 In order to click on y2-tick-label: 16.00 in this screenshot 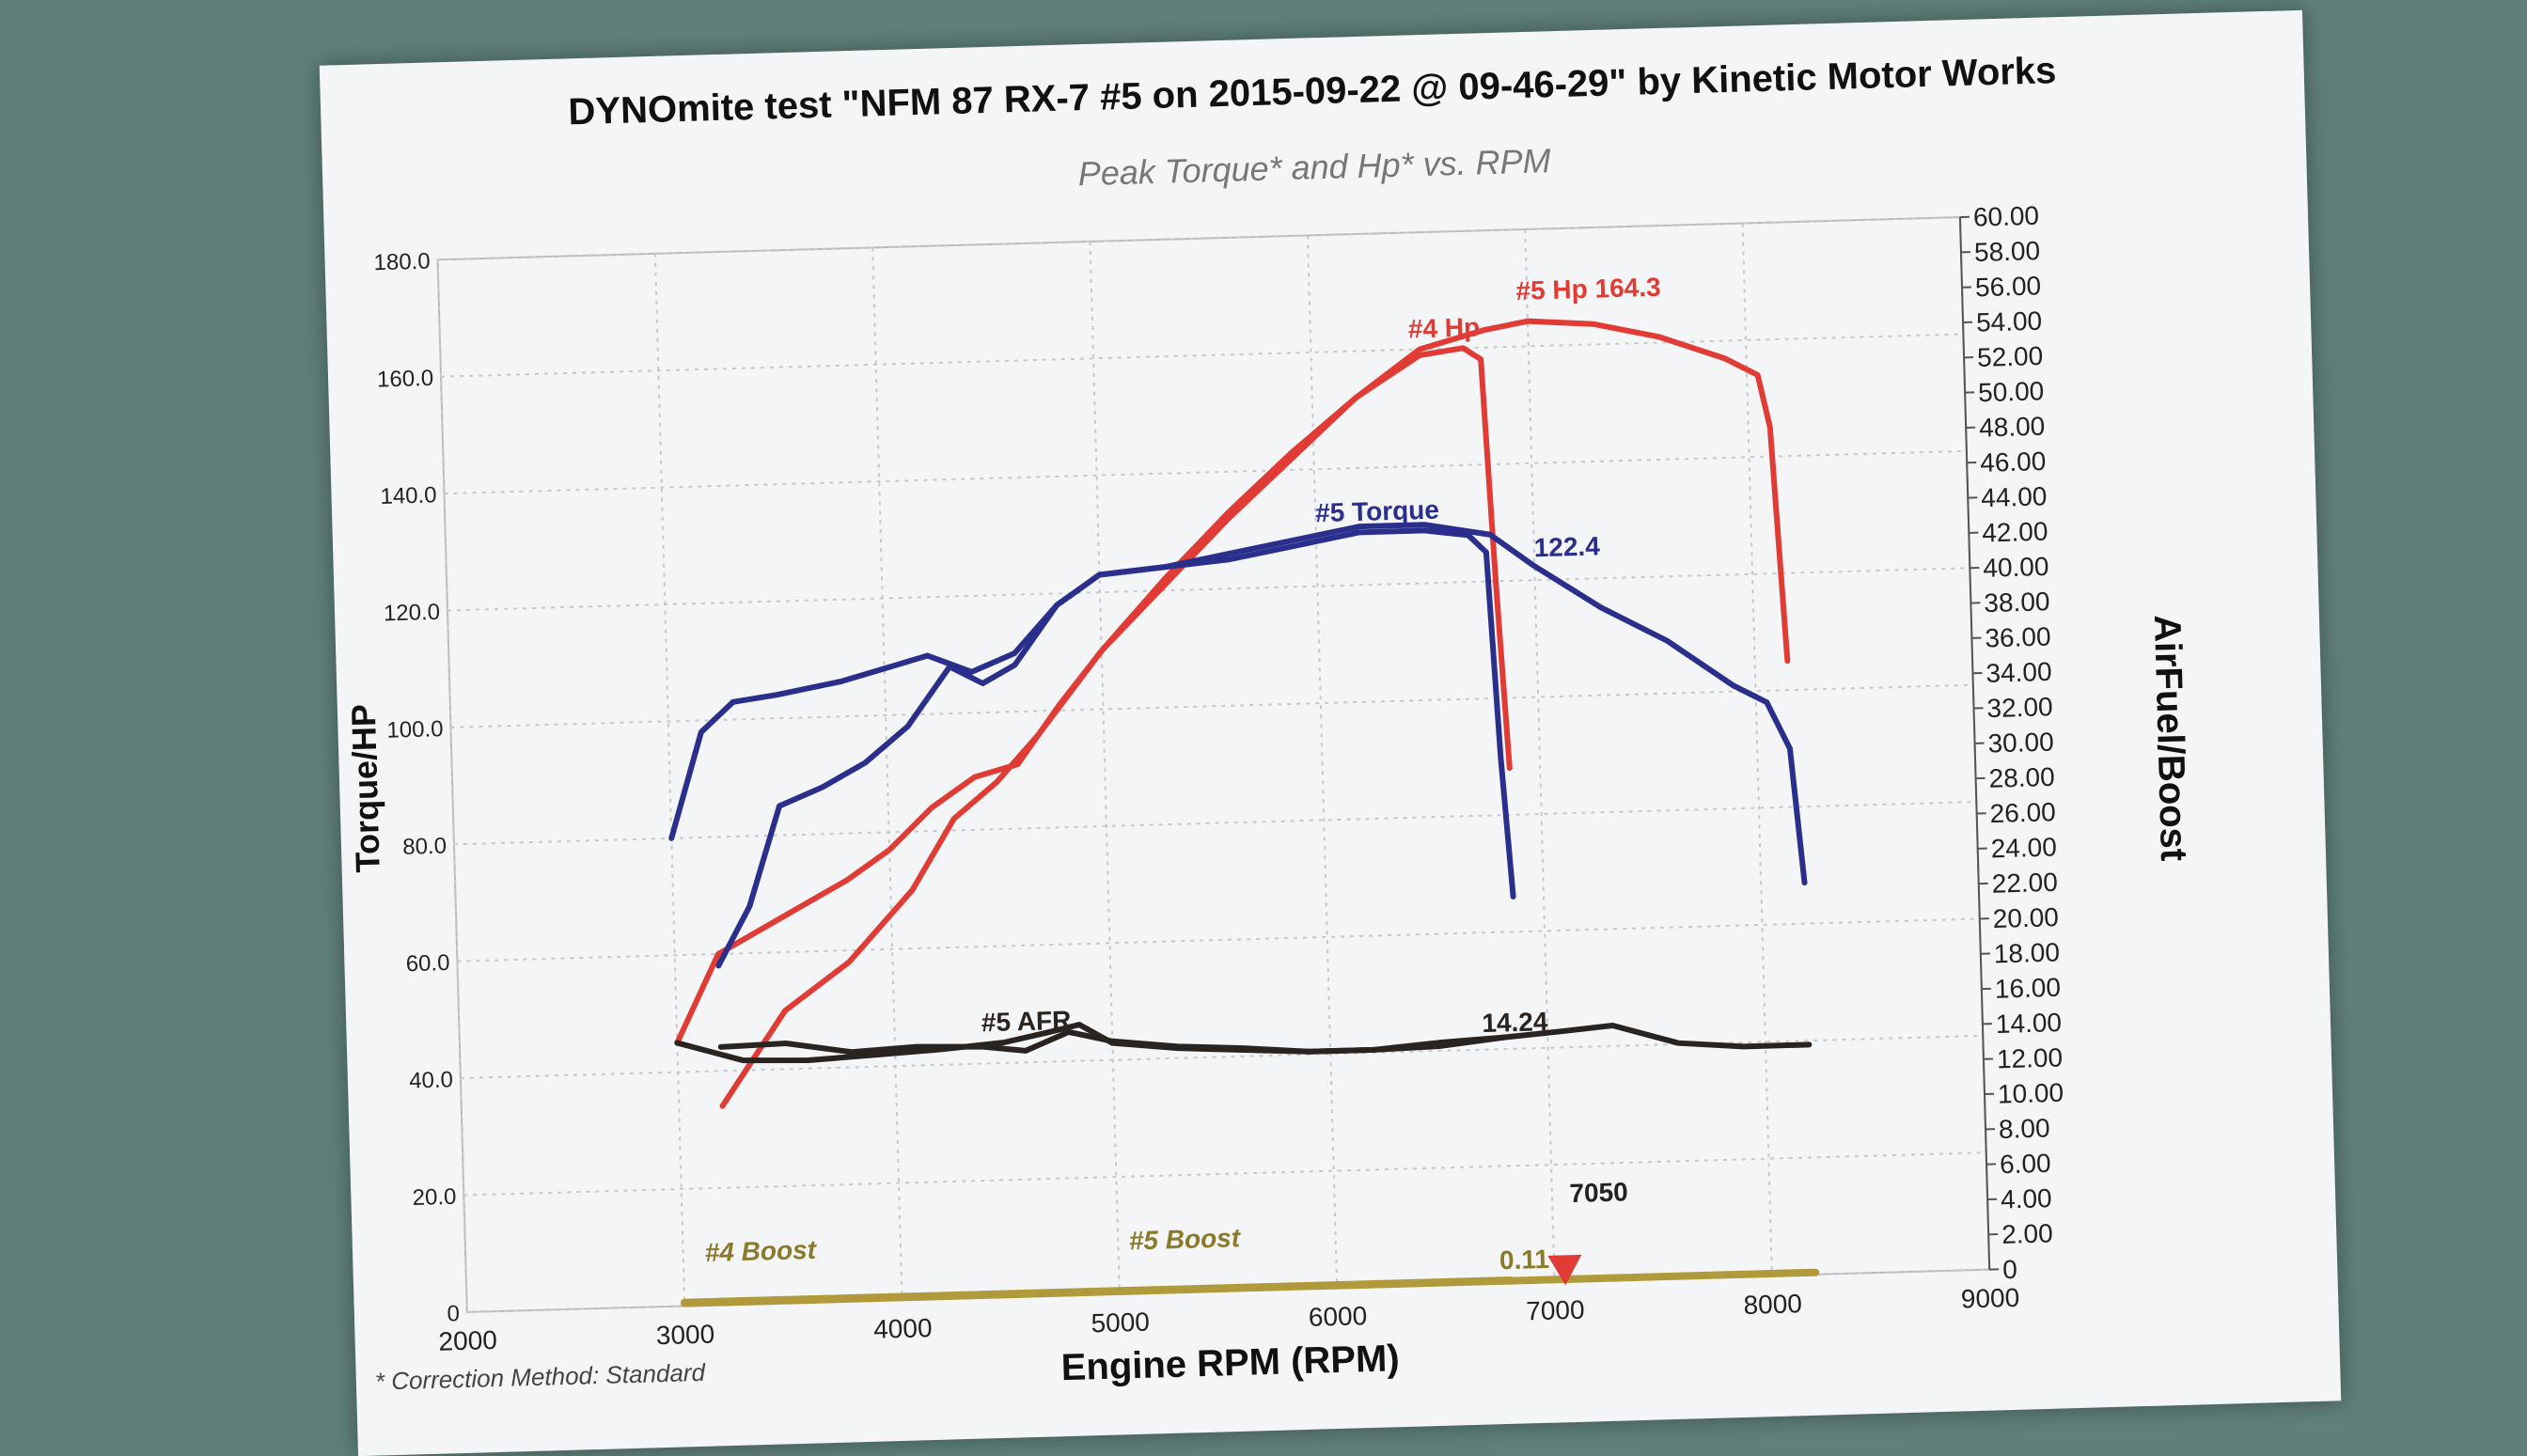, I will do `click(2028, 988)`.